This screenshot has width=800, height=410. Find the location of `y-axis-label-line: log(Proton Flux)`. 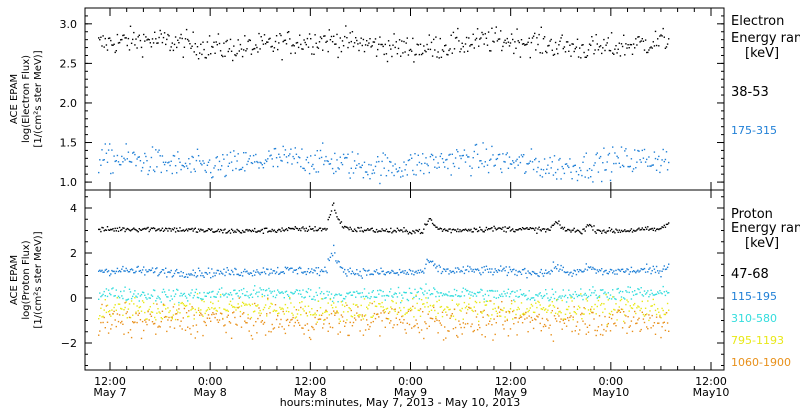

y-axis-label-line: log(Proton Flux) is located at coordinates (26, 279).